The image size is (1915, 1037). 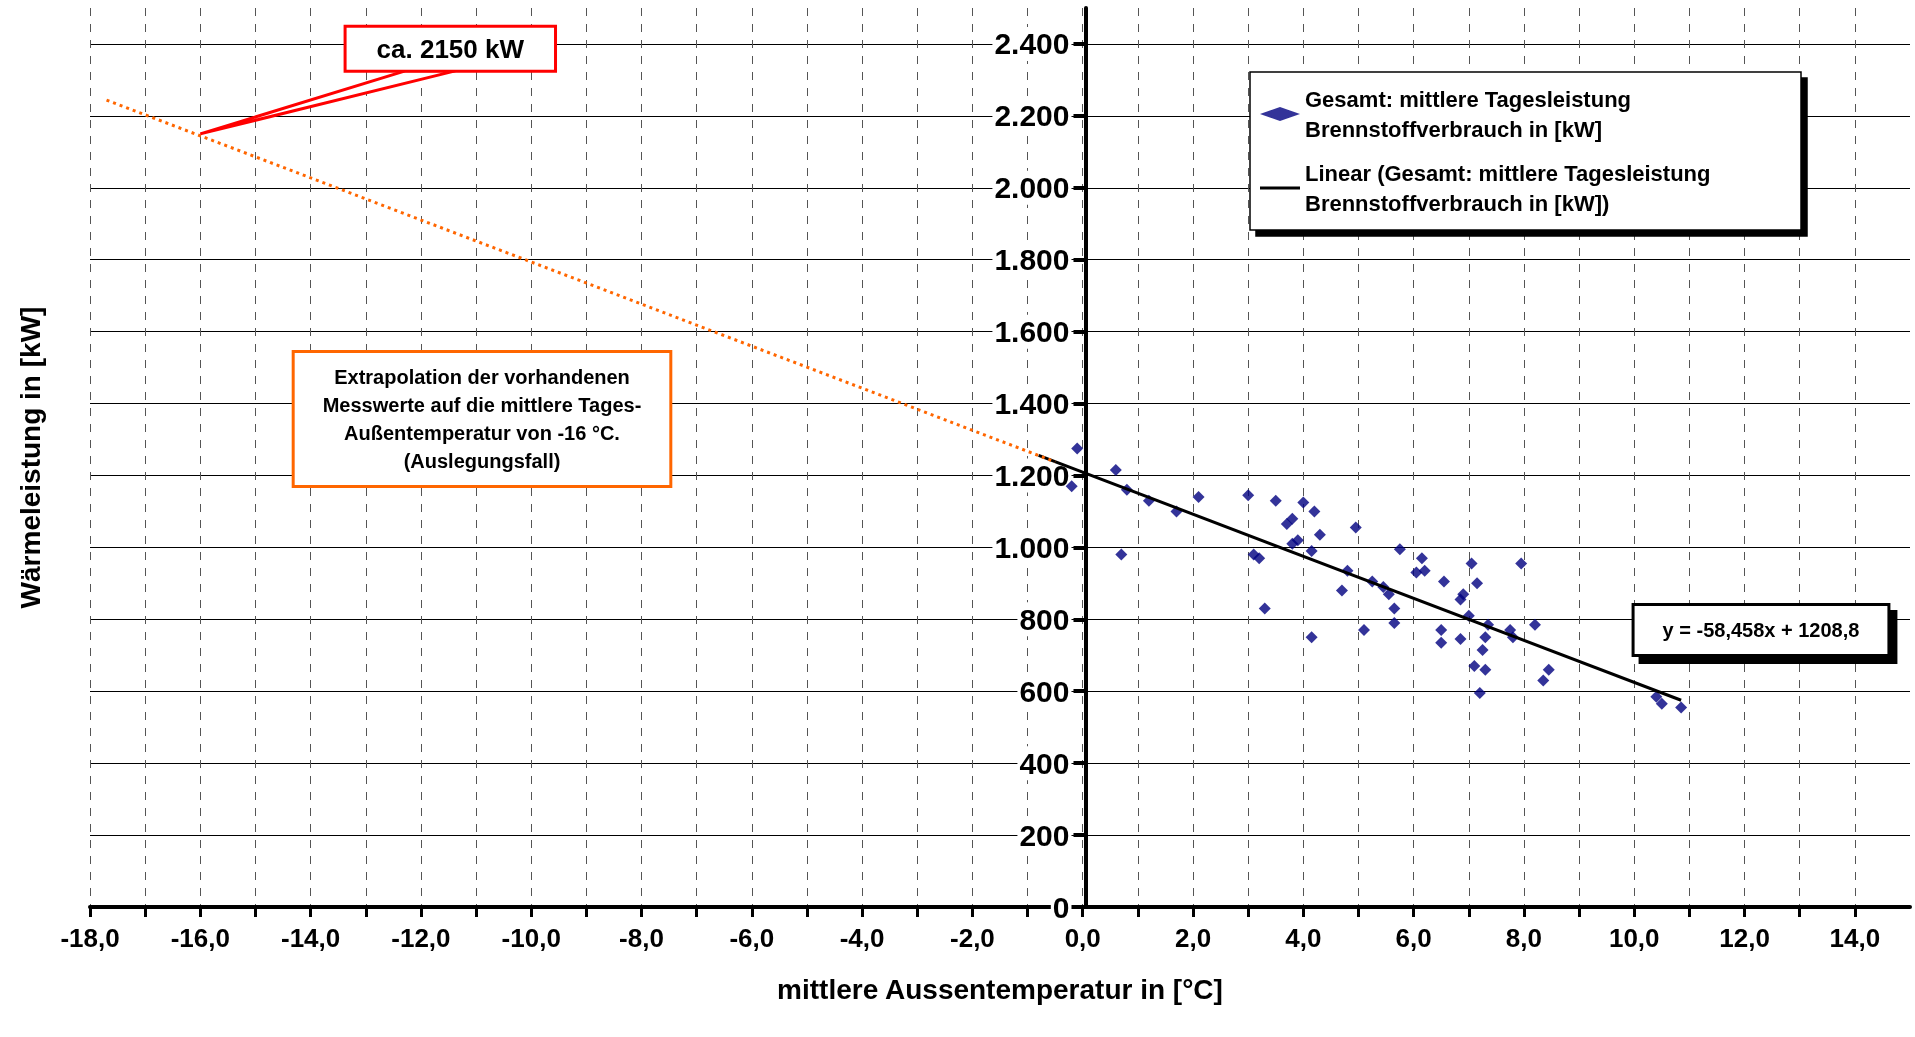 I want to click on y-tick-label: 800, so click(x=1044, y=619).